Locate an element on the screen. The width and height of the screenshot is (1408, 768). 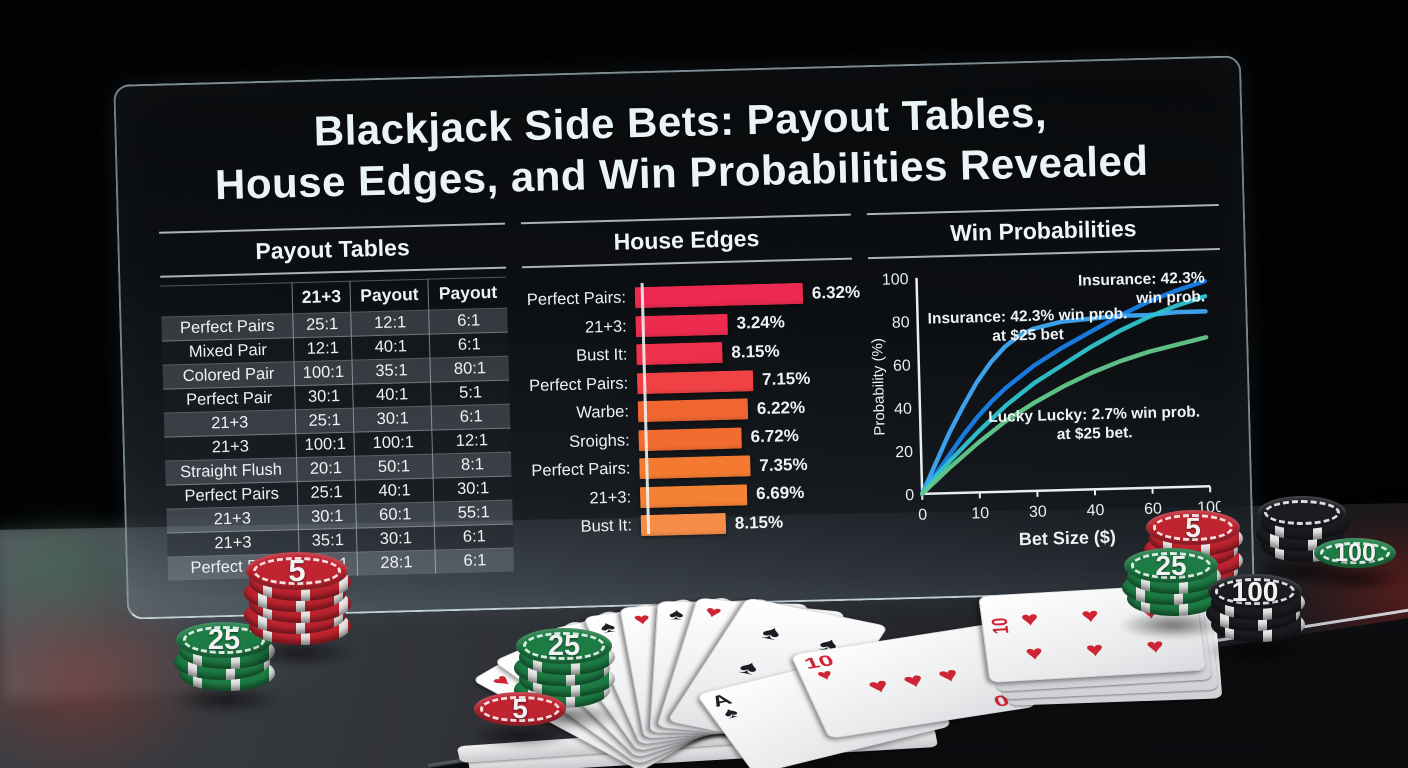
annotation: at $25 bet. is located at coordinates (1095, 434).